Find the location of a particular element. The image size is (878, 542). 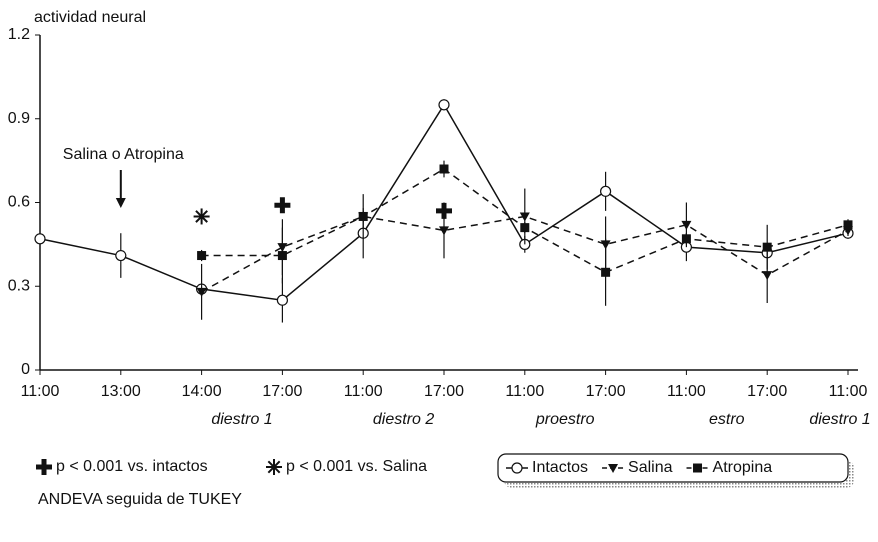

legend-label: Intactos is located at coordinates (560, 467).